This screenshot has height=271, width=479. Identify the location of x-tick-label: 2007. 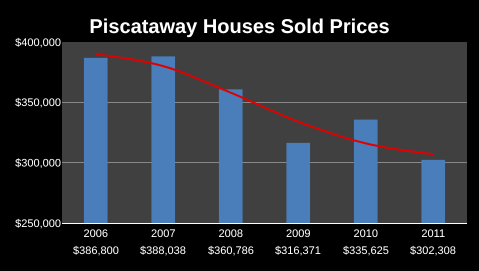
(163, 234).